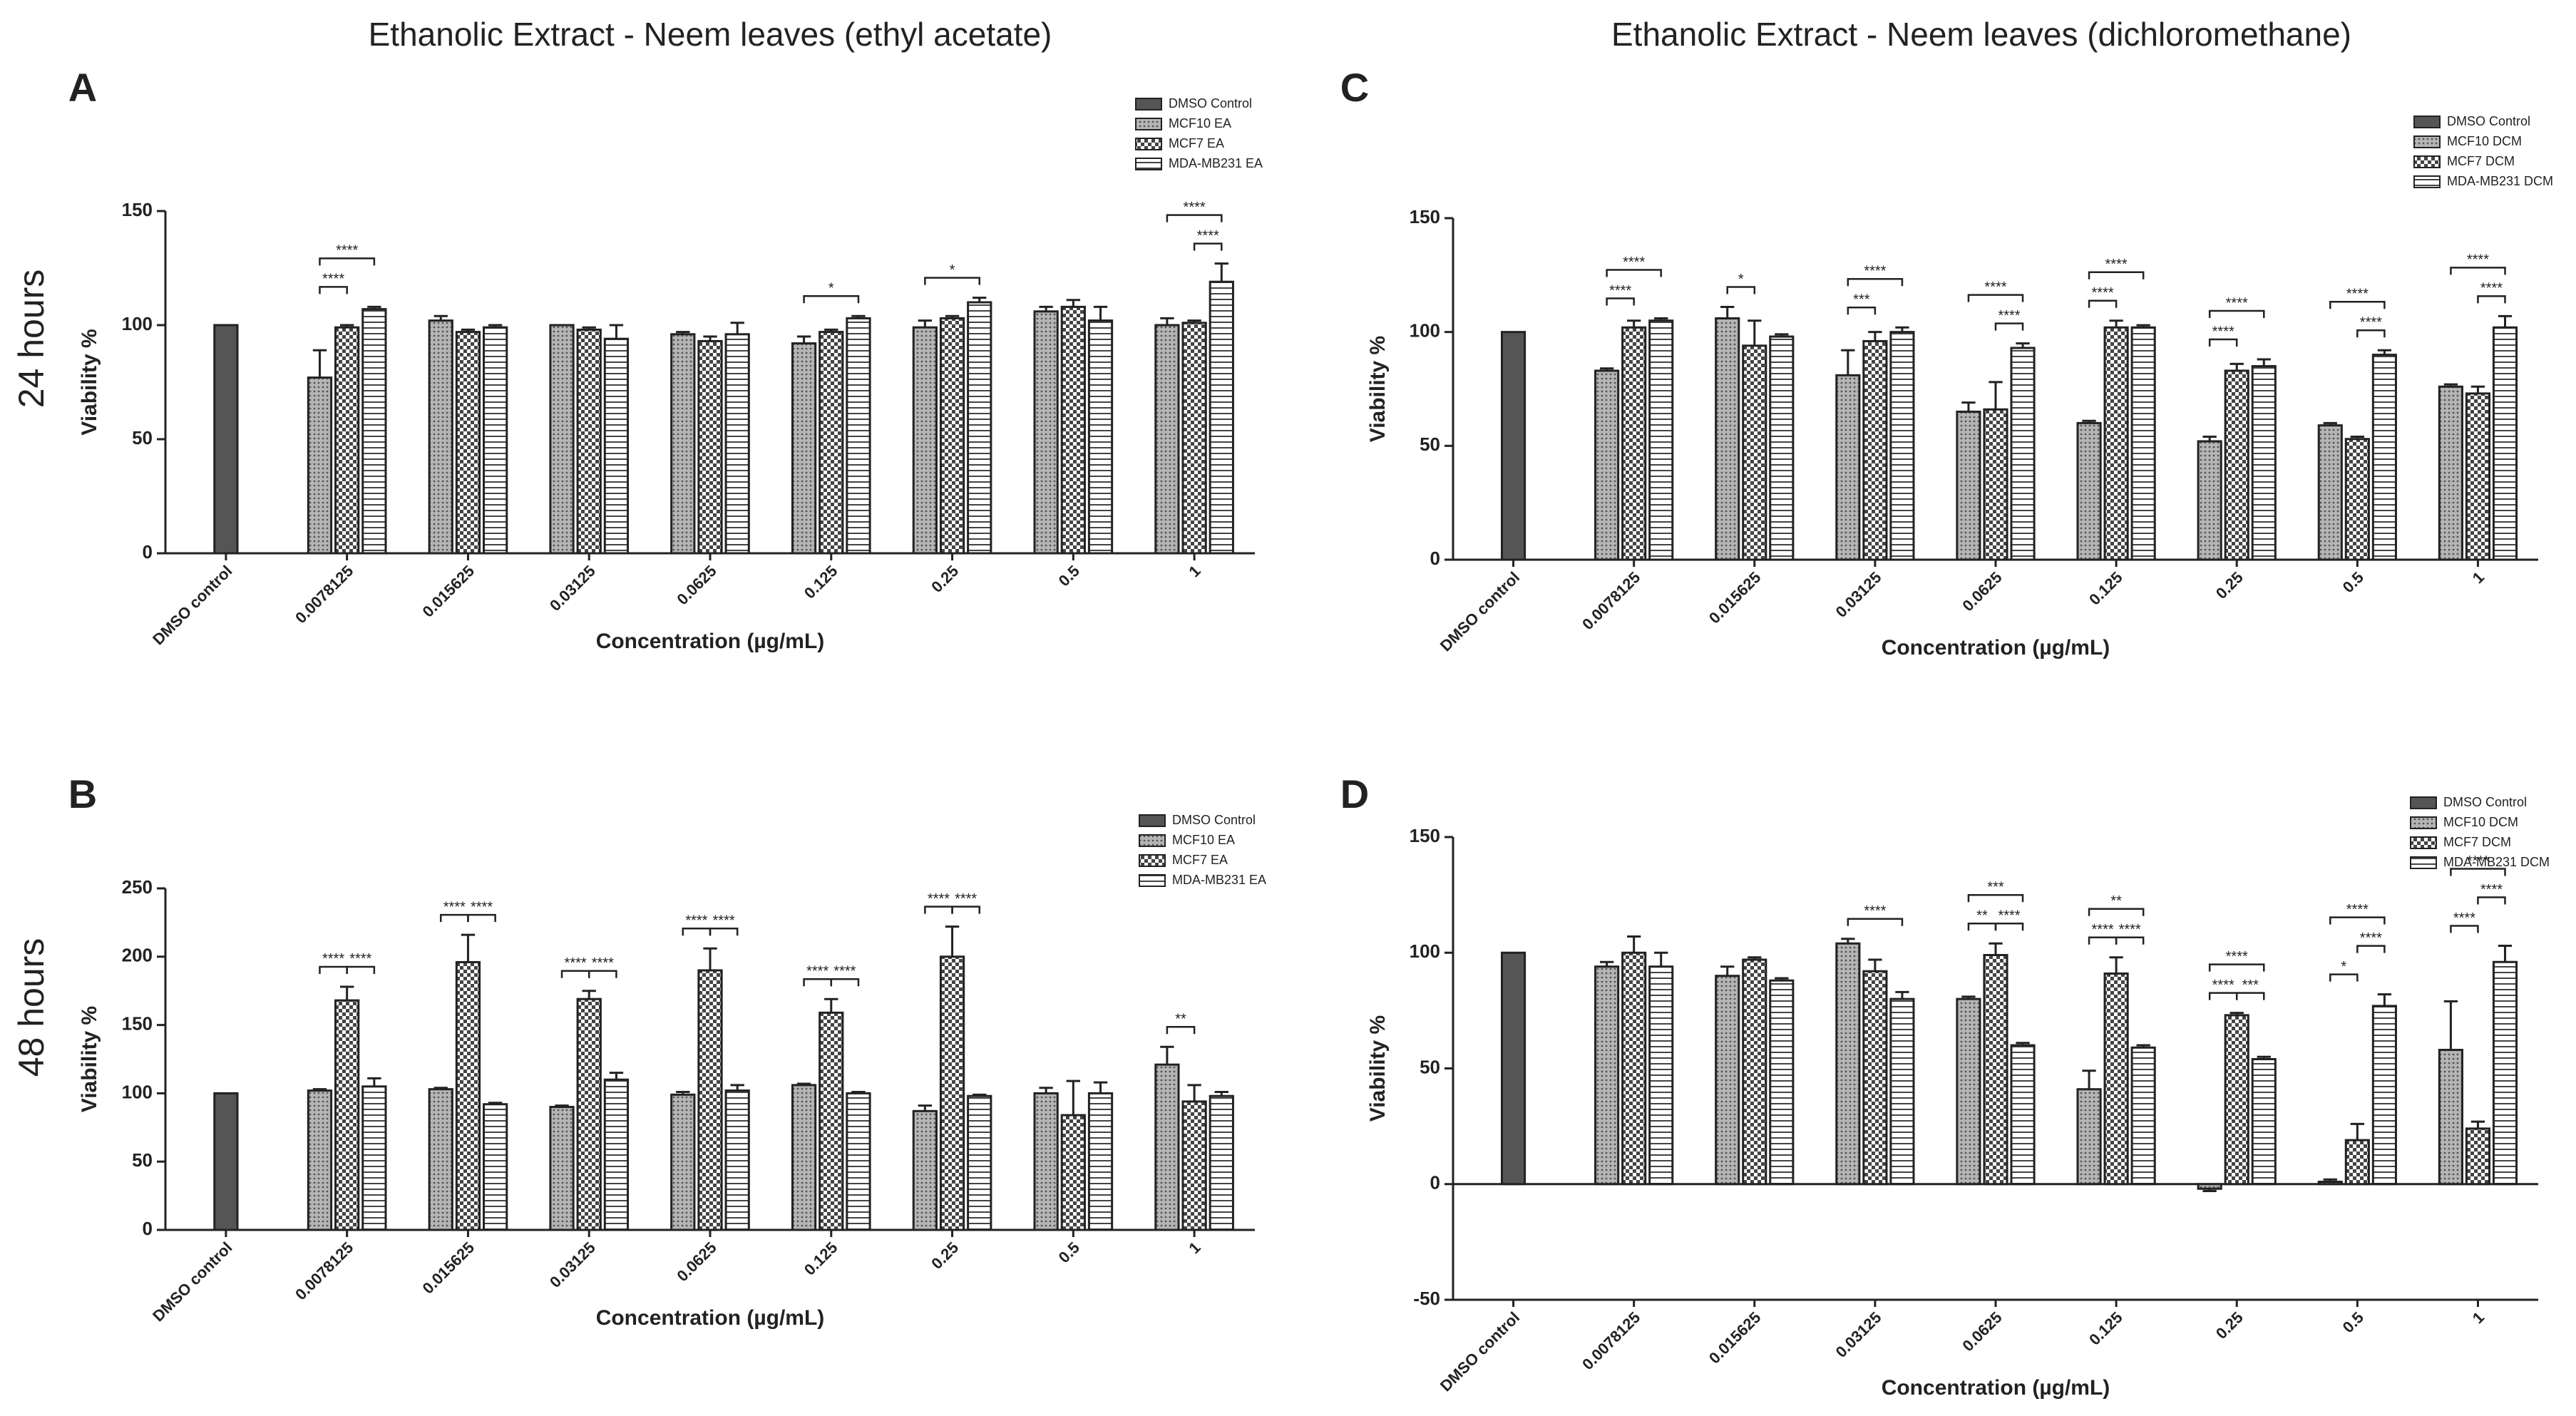 The height and width of the screenshot is (1416, 2576). I want to click on y-tick-label: 200, so click(137, 955).